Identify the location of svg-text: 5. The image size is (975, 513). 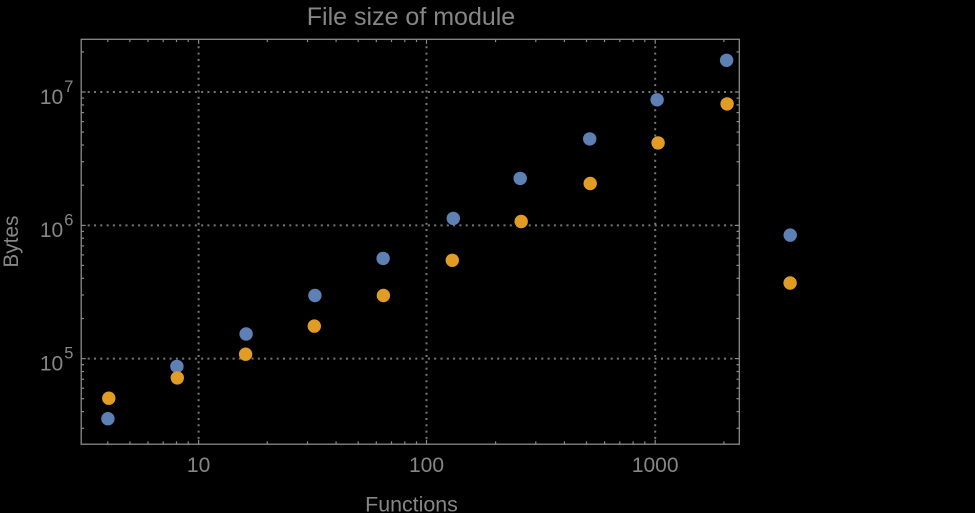
(68, 354).